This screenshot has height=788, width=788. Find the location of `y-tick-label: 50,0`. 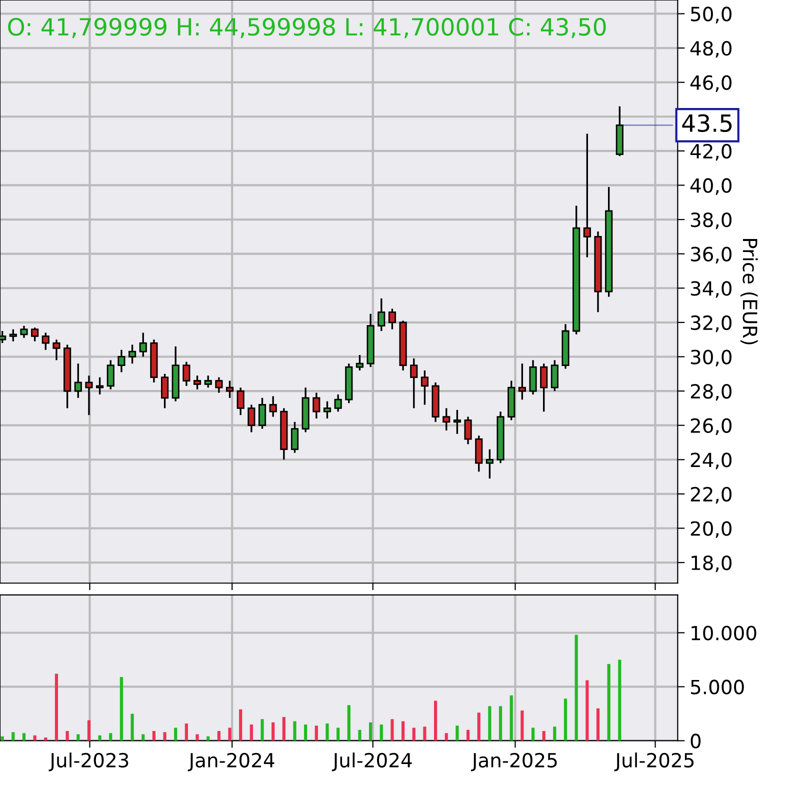

y-tick-label: 50,0 is located at coordinates (711, 15).